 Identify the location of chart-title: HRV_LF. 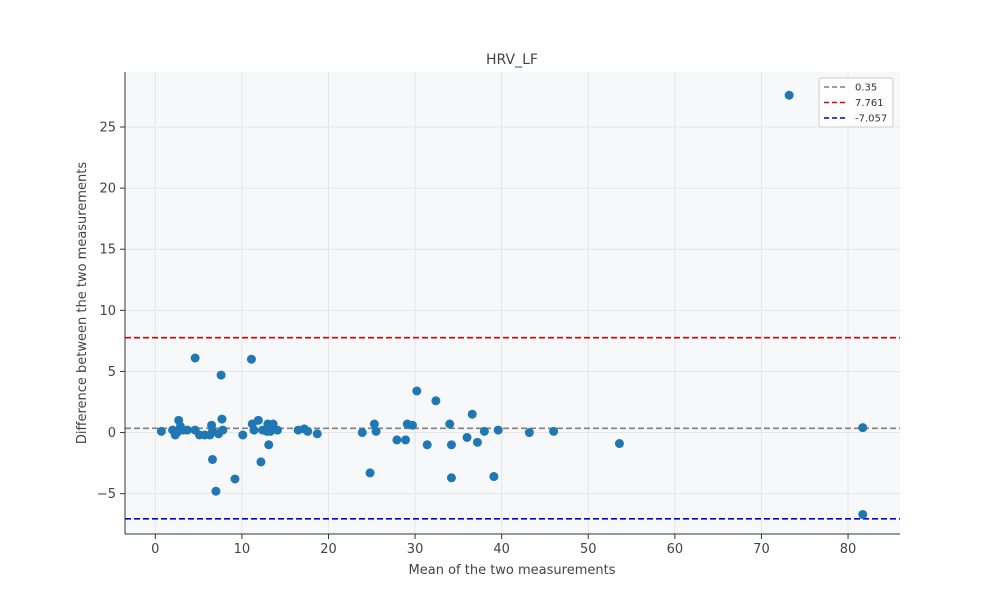
(512, 60).